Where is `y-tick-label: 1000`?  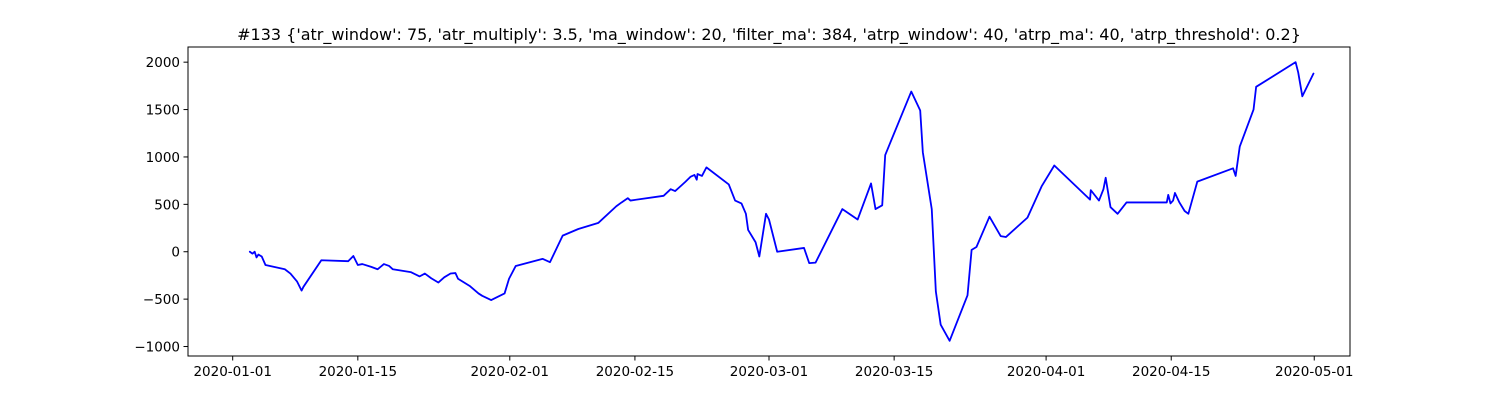 y-tick-label: 1000 is located at coordinates (163, 158).